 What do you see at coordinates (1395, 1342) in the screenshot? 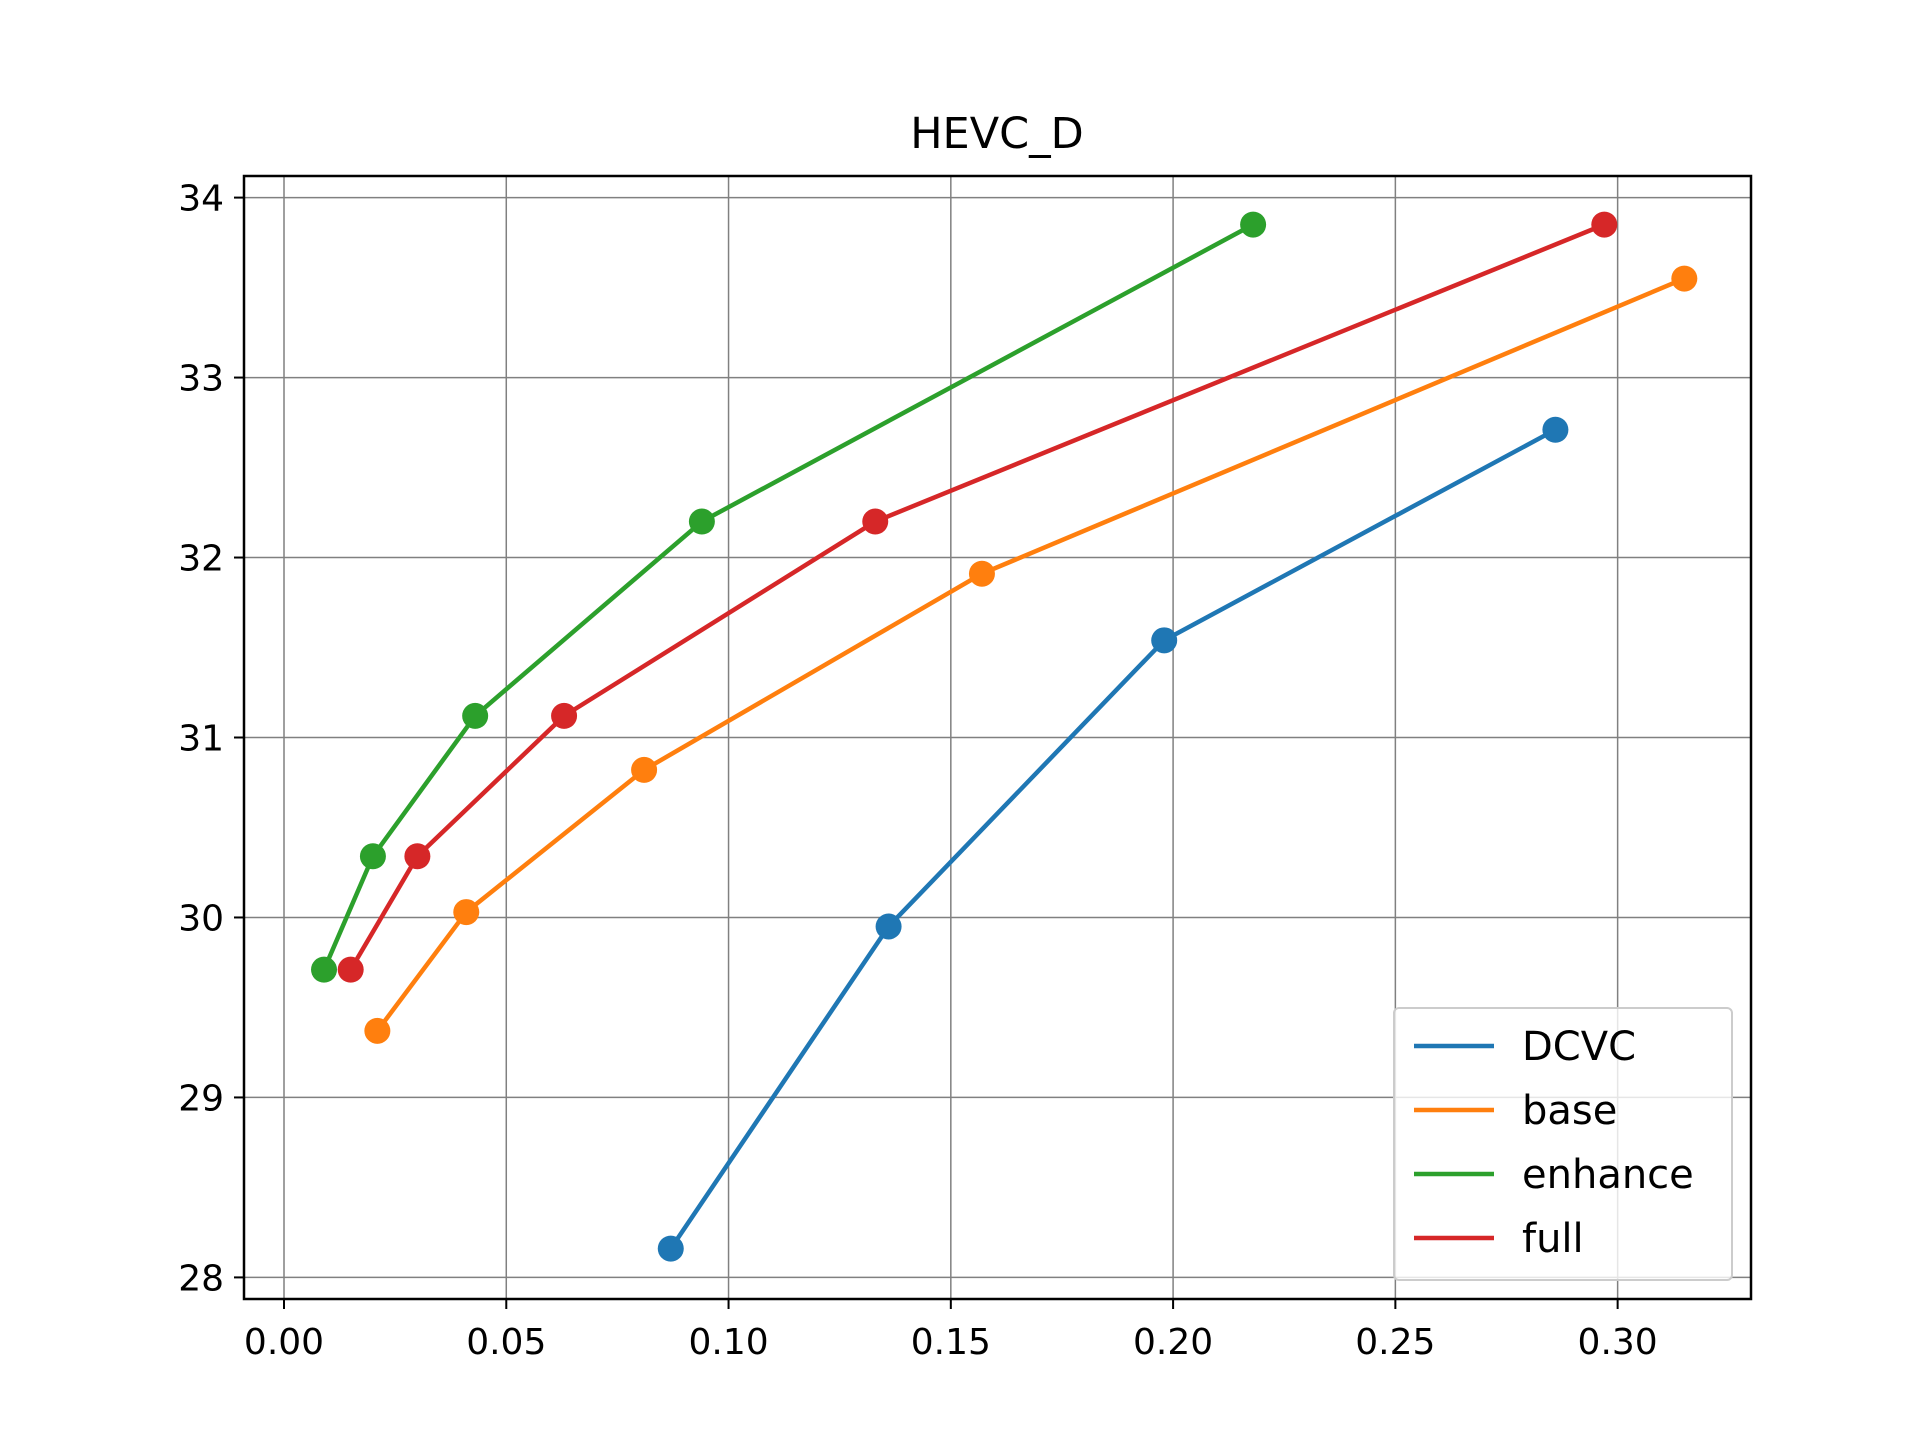
I see `x-tick-label: 0.25` at bounding box center [1395, 1342].